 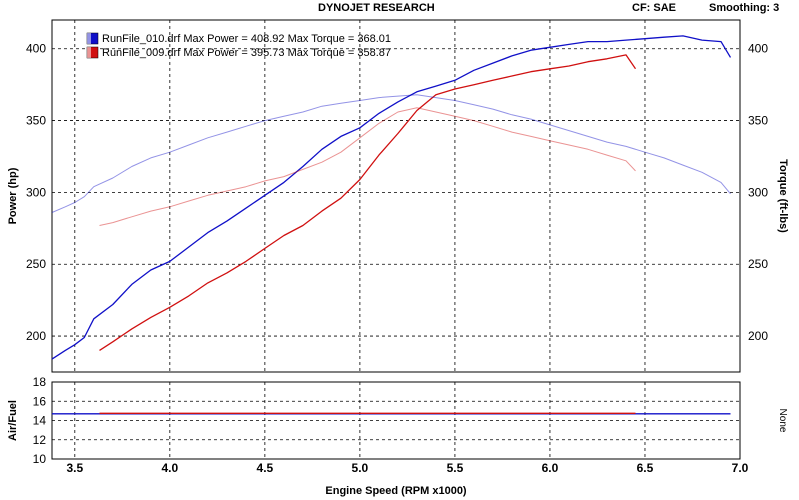 I want to click on smoothing-label: Smoothing: 3, so click(x=744, y=8).